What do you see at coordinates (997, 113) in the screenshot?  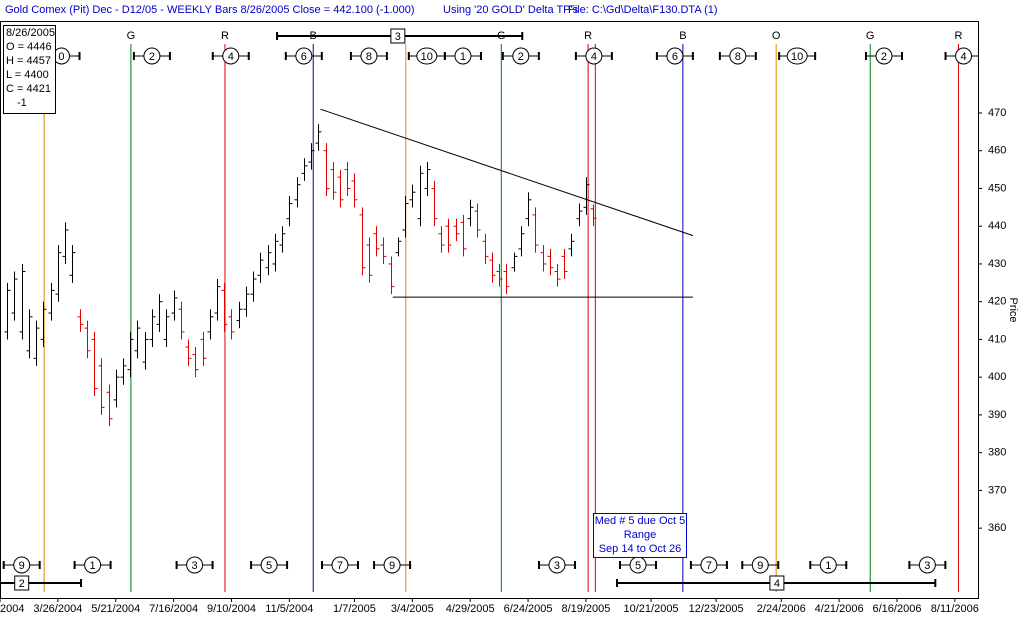 I see `y-tick-label: 470` at bounding box center [997, 113].